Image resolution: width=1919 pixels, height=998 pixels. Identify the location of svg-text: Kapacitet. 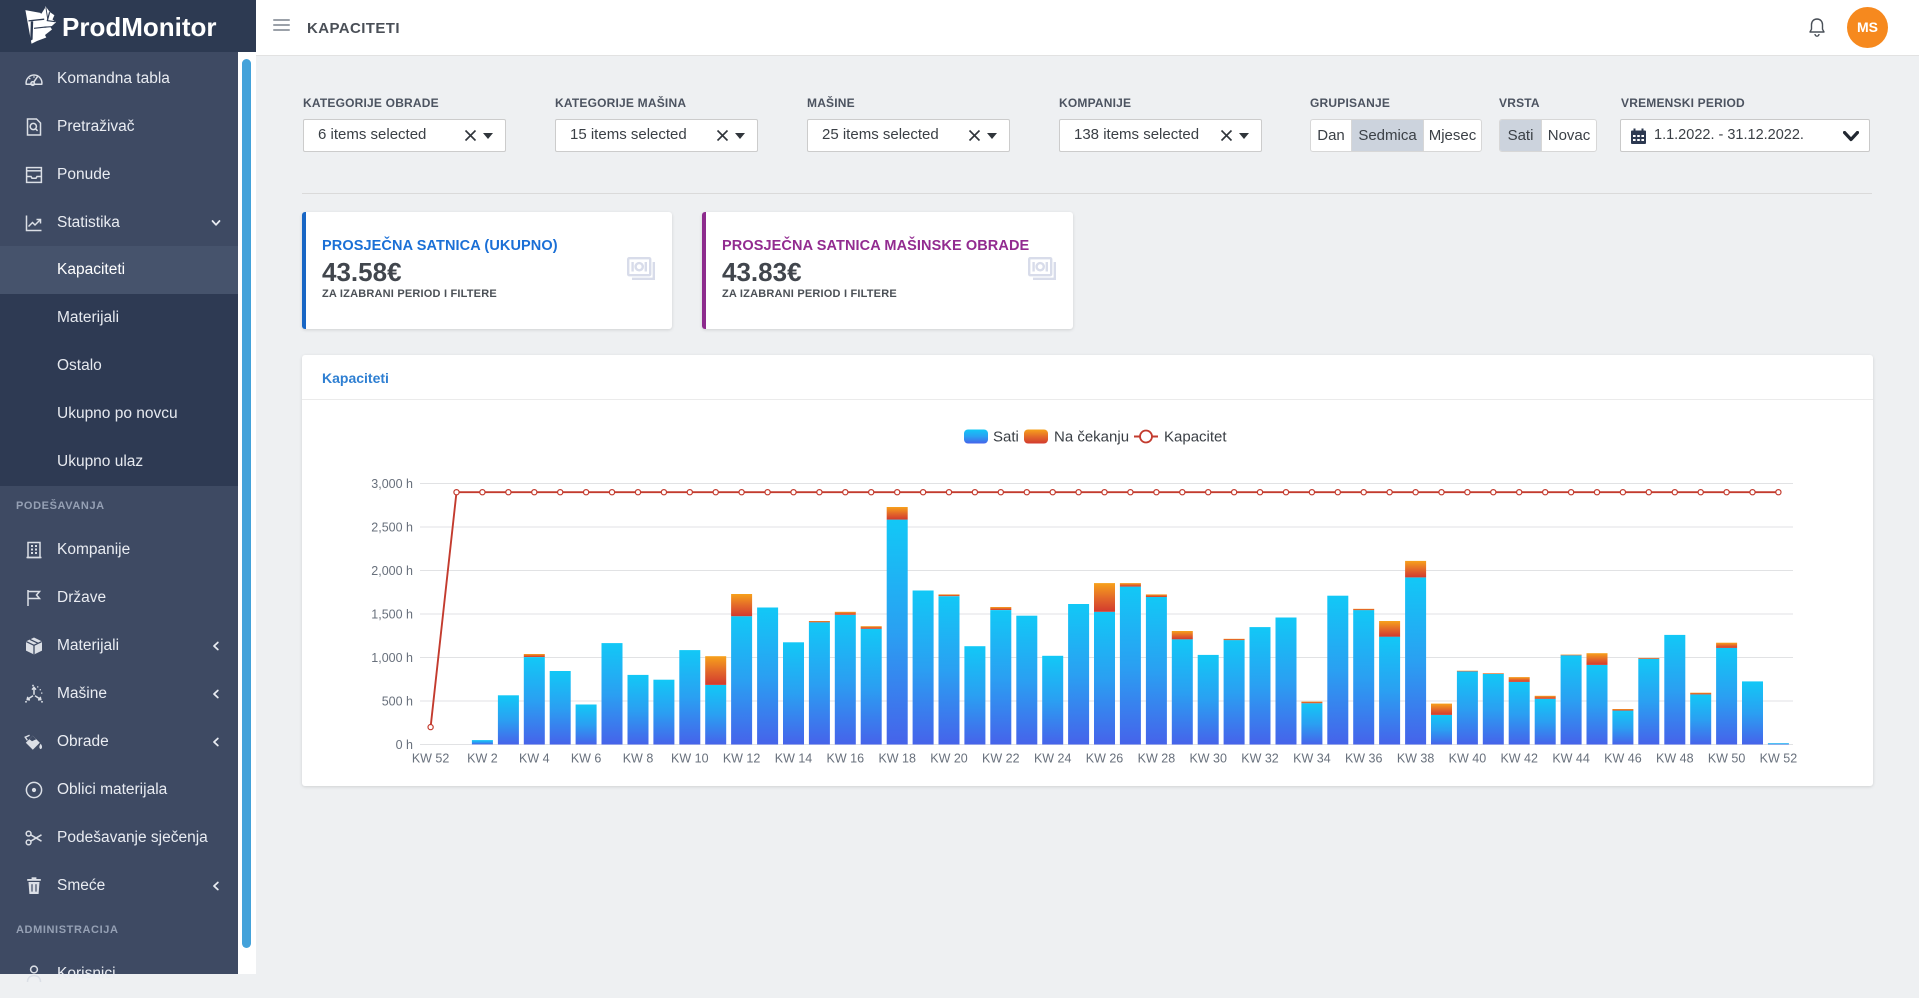
(1195, 437).